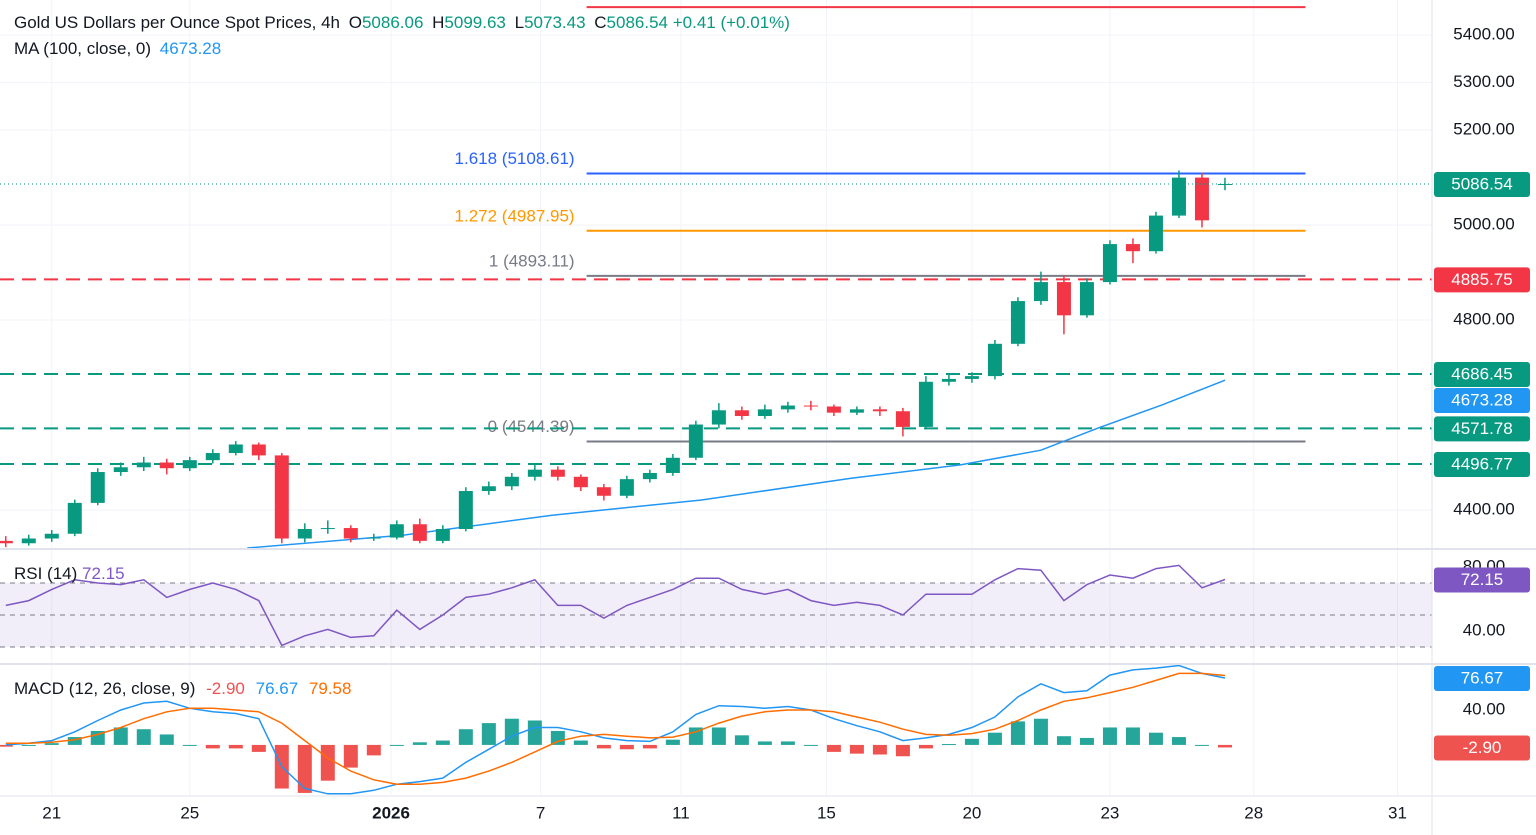 The height and width of the screenshot is (835, 1536). What do you see at coordinates (1483, 129) in the screenshot?
I see `y-tick-label: 5200.00` at bounding box center [1483, 129].